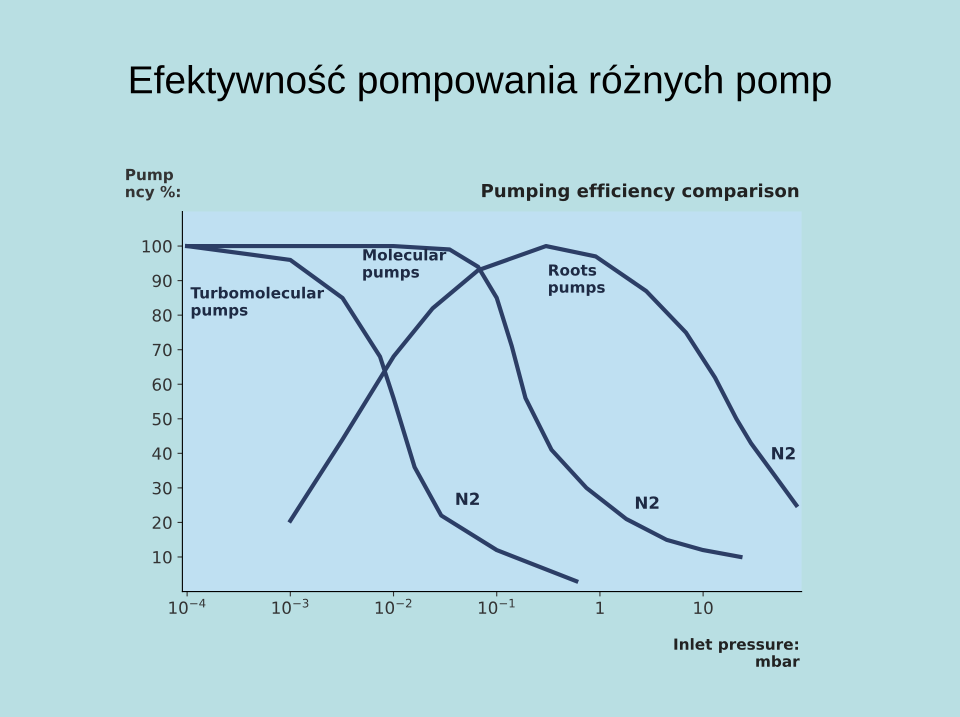  I want to click on series-label: Turbomolecular pumps, so click(257, 302).